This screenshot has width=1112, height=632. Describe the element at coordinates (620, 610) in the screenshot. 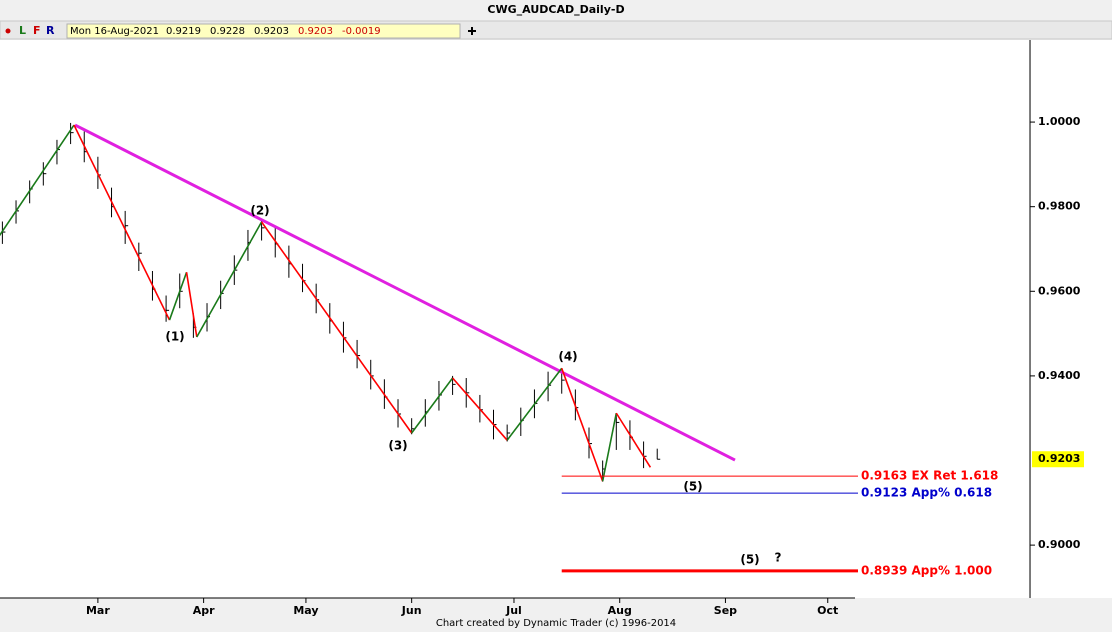

I see `x-tick-label: Aug` at that location.